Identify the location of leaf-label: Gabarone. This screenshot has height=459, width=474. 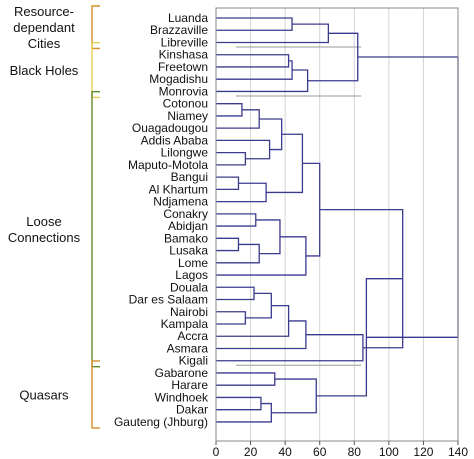
(182, 373).